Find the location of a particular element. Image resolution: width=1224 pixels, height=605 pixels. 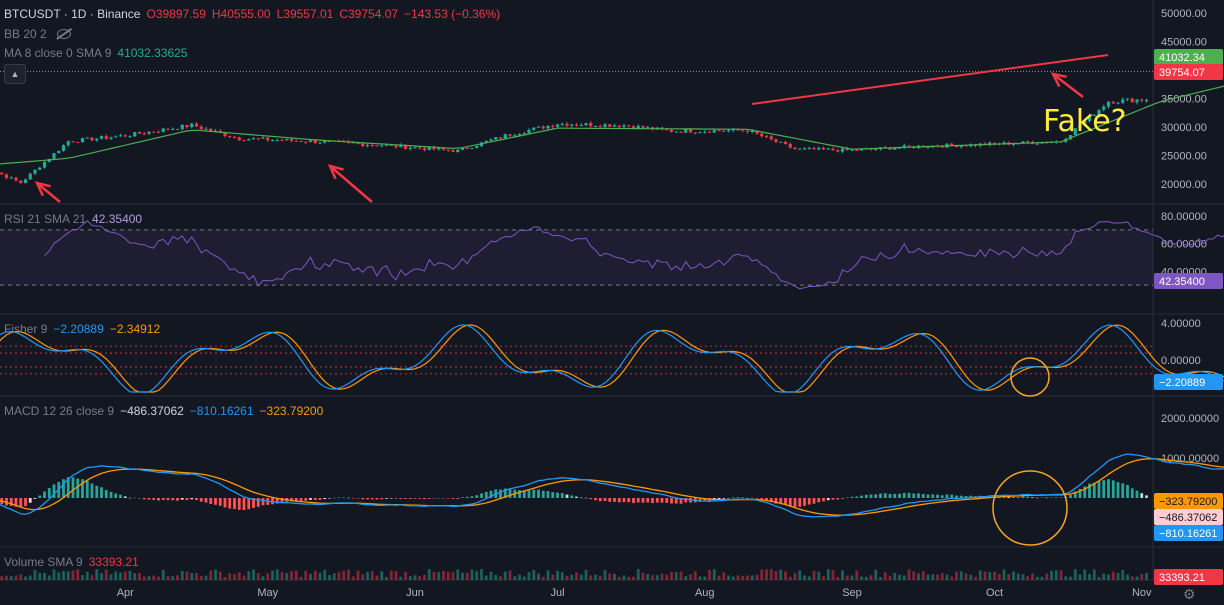

fisher-legend: Fisher 9 −2.20889 −2.34912 is located at coordinates (85, 329).